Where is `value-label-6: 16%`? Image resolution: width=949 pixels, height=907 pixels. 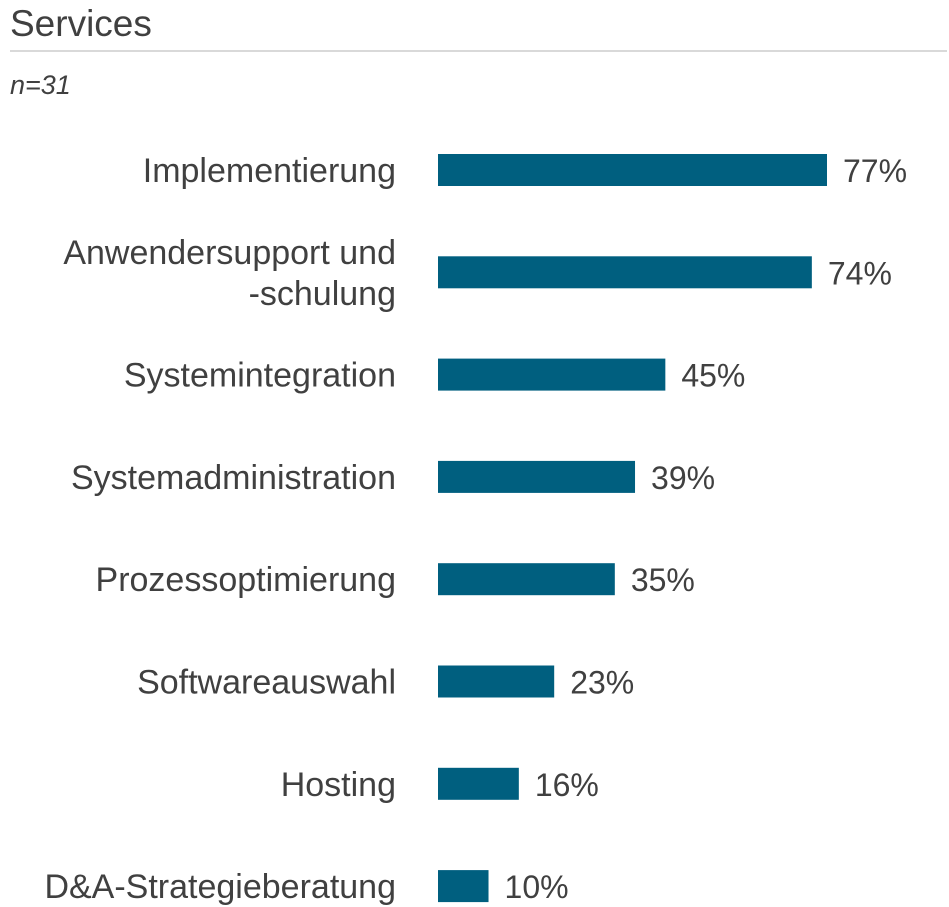
value-label-6: 16% is located at coordinates (567, 785).